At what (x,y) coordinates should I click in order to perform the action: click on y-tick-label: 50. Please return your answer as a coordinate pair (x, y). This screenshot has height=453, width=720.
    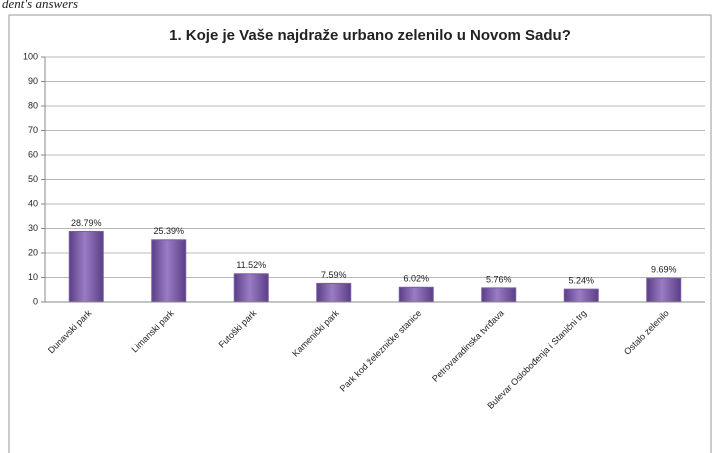
    Looking at the image, I should click on (33, 179).